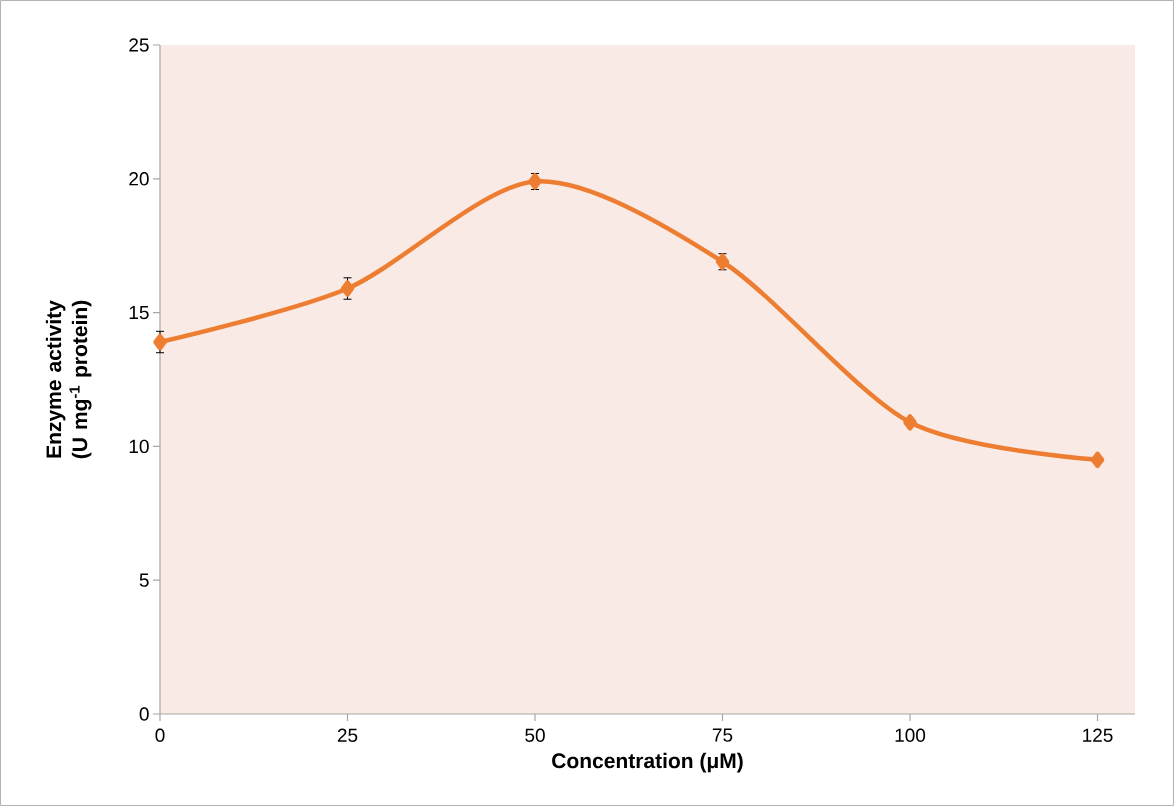 The height and width of the screenshot is (806, 1174). What do you see at coordinates (535, 735) in the screenshot?
I see `x-tick-label: 50` at bounding box center [535, 735].